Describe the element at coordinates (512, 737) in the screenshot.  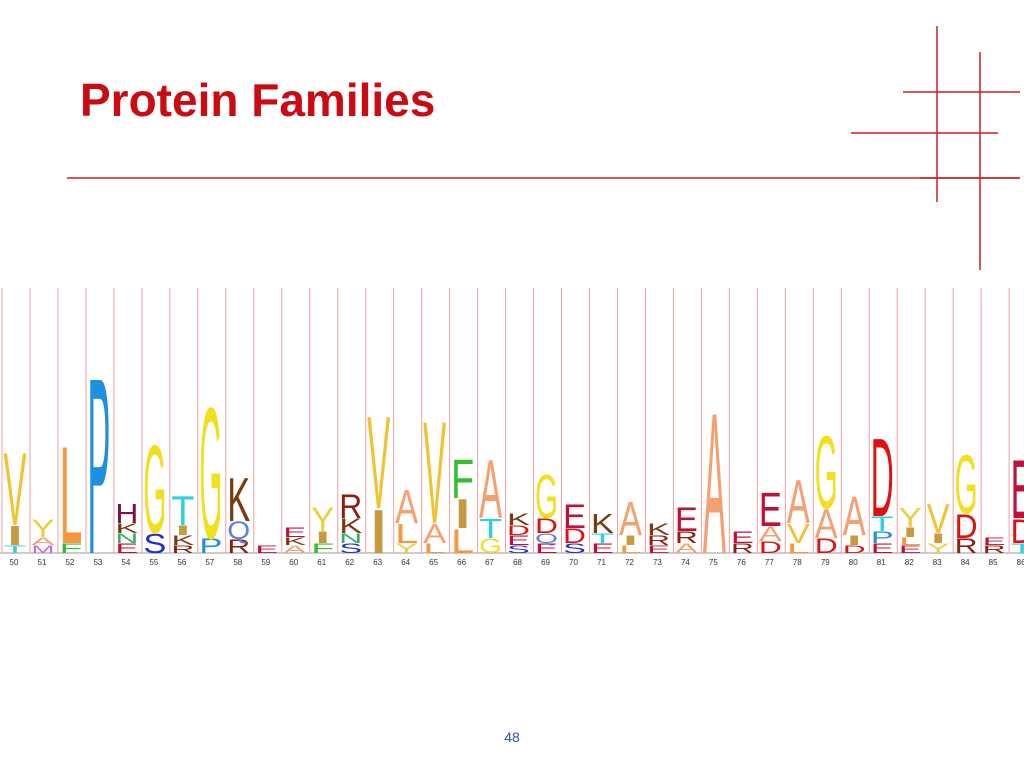
I see `page-number: 48` at that location.